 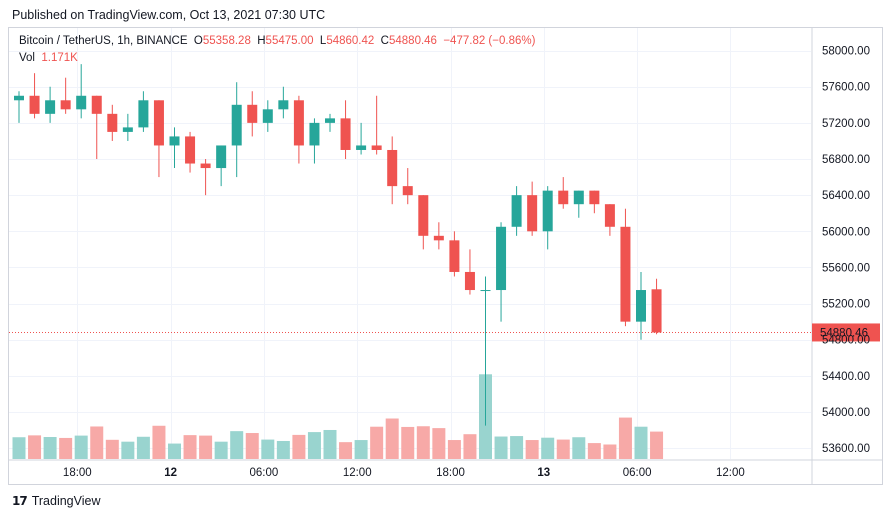 What do you see at coordinates (846, 232) in the screenshot?
I see `price-tick-label: 56000.00` at bounding box center [846, 232].